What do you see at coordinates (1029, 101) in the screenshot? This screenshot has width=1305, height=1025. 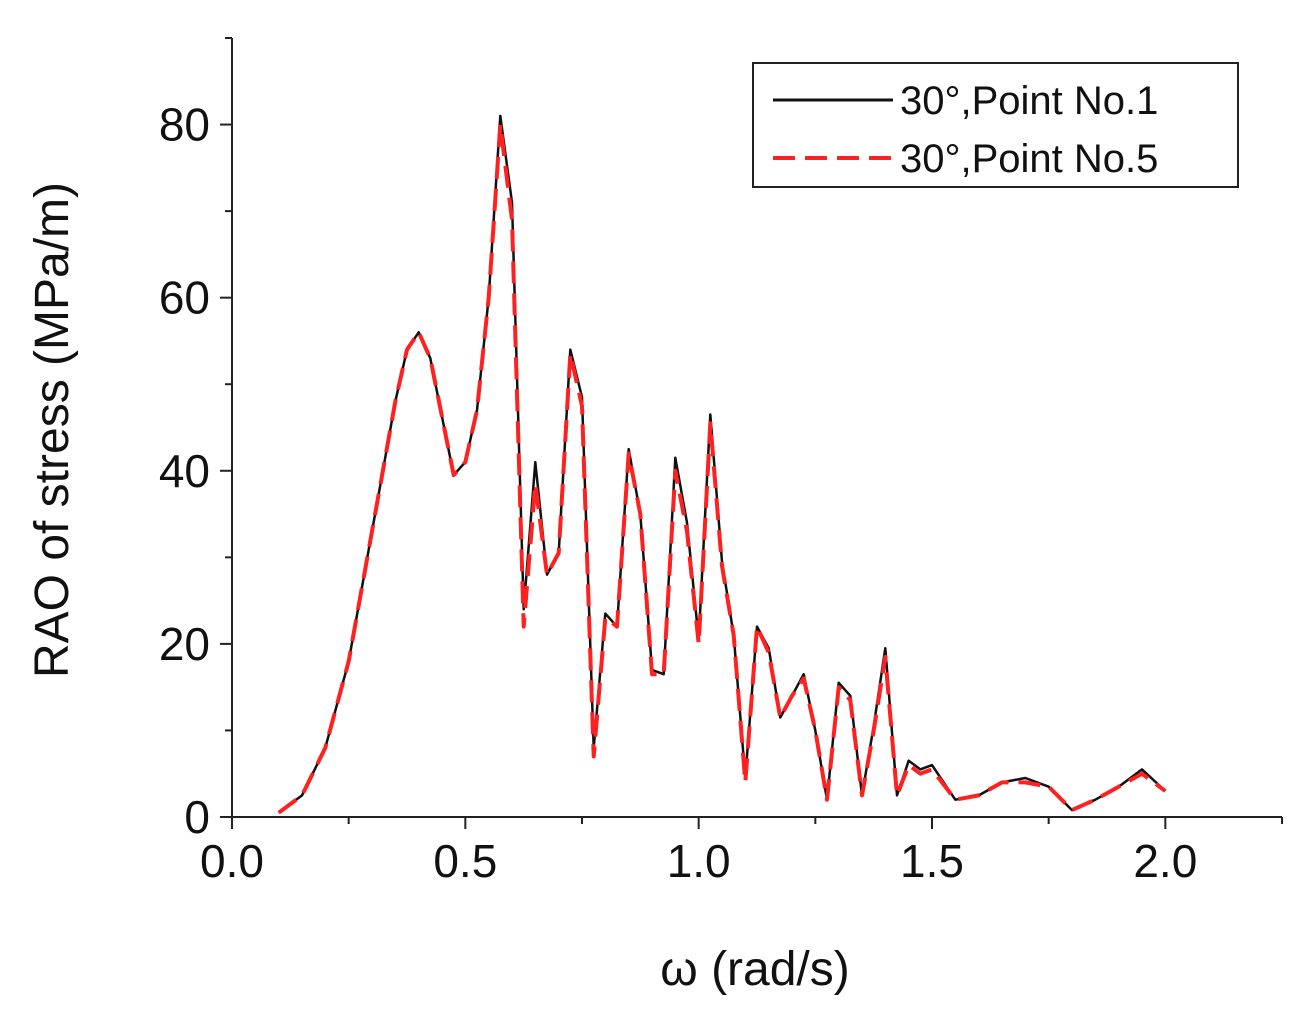 I see `legend-label-point-1: 30°,Point No.1` at bounding box center [1029, 101].